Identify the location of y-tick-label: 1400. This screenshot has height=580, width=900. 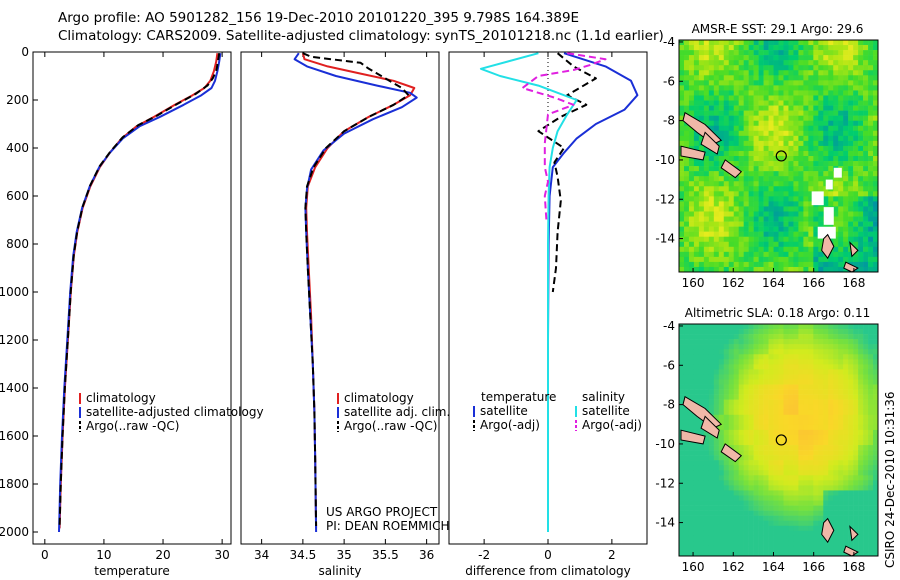
(14, 388).